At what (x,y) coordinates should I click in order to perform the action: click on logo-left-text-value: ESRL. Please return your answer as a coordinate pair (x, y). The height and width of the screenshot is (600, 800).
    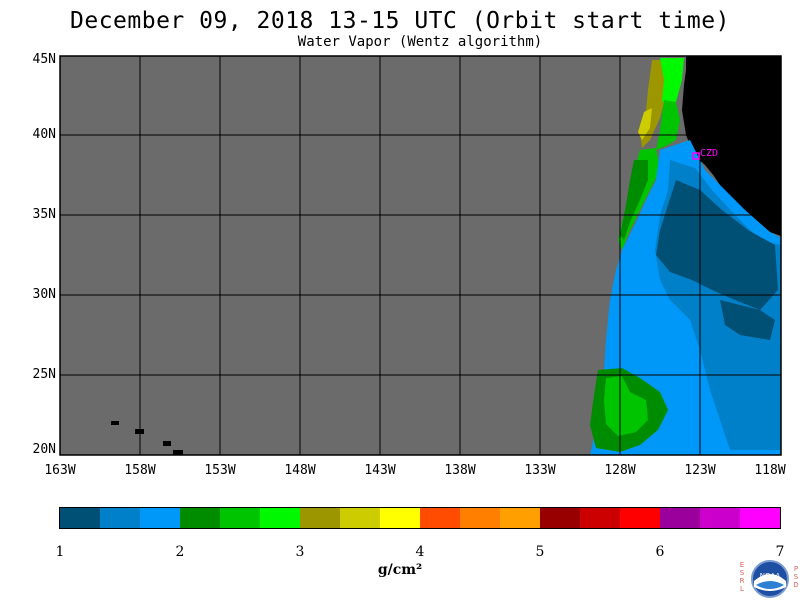
    Looking at the image, I should click on (742, 577).